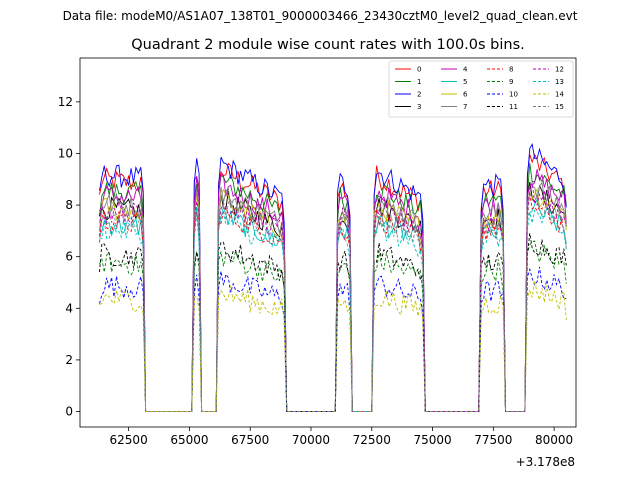  Describe the element at coordinates (465, 107) in the screenshot. I see `legend-label-7: 7` at that location.